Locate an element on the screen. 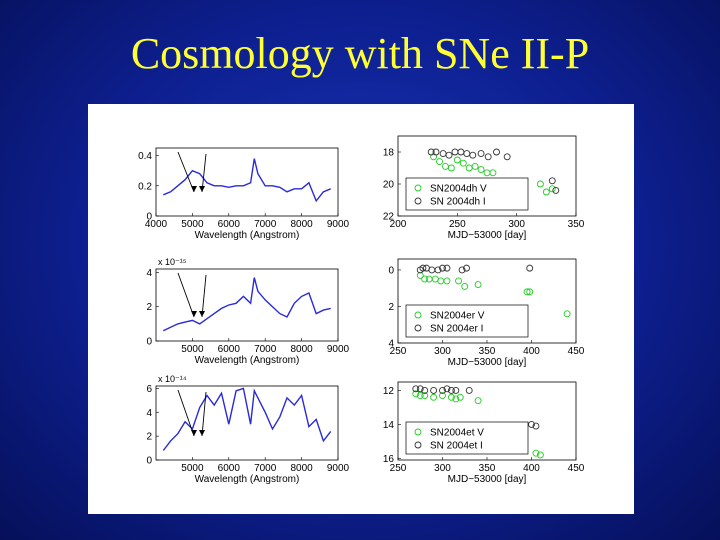 The height and width of the screenshot is (540, 720). x-axis-label: MJD−53000 [day] is located at coordinates (487, 362).